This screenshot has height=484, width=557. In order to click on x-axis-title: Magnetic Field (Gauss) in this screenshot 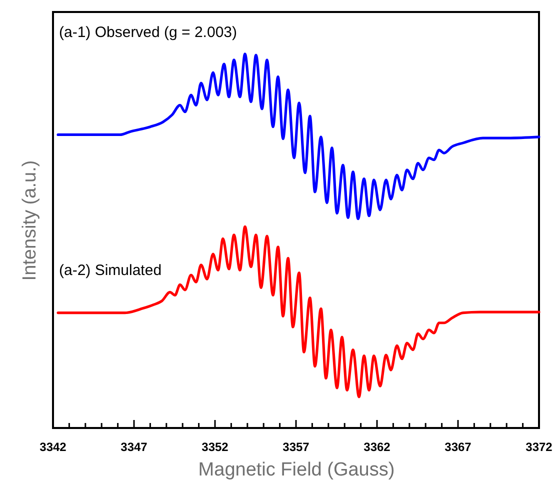, I will do `click(296, 470)`.